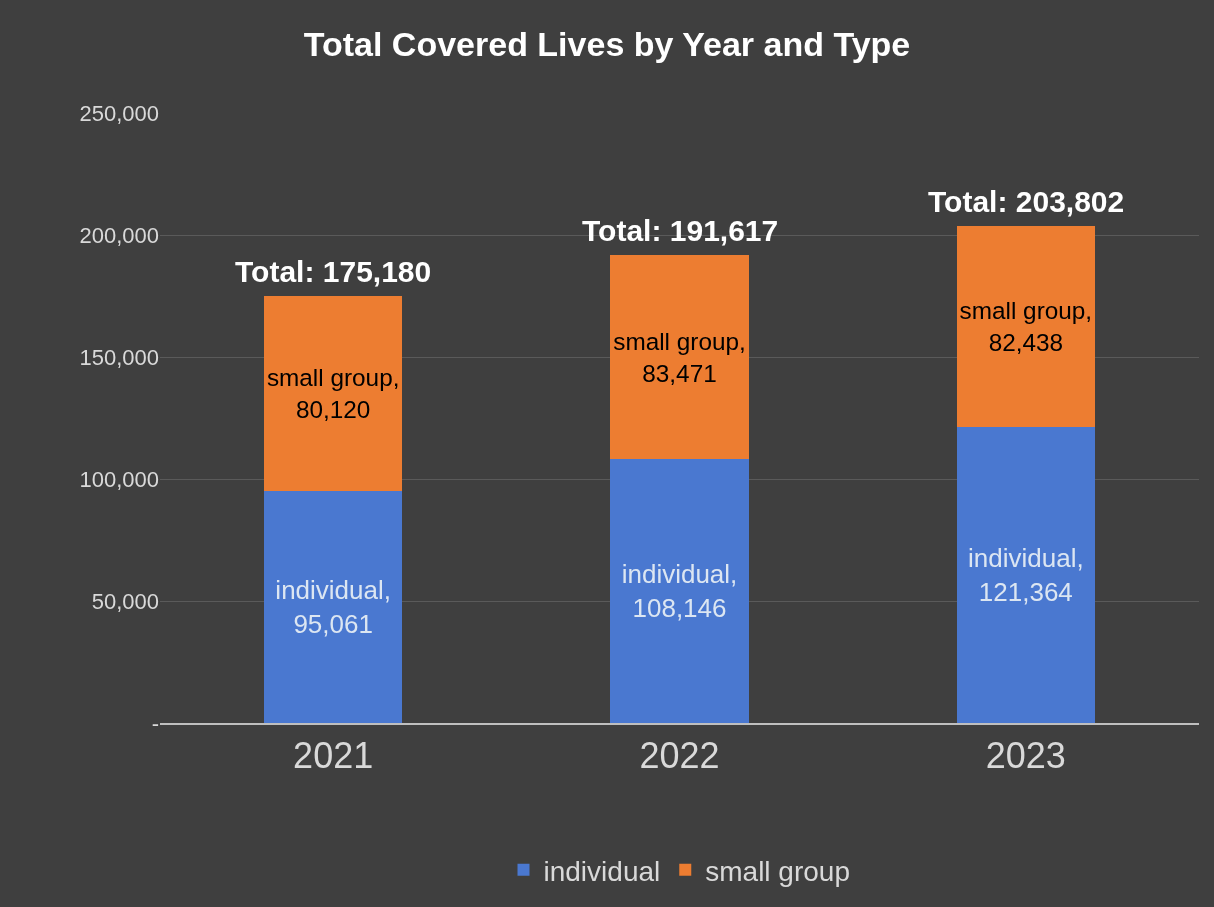  I want to click on y-tick-label: 200,000, so click(119, 235).